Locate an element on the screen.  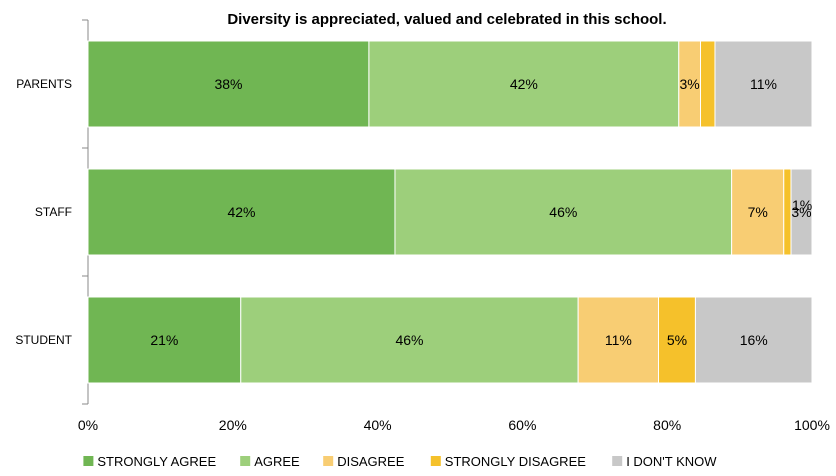
x-tick-label: 40% is located at coordinates (378, 425).